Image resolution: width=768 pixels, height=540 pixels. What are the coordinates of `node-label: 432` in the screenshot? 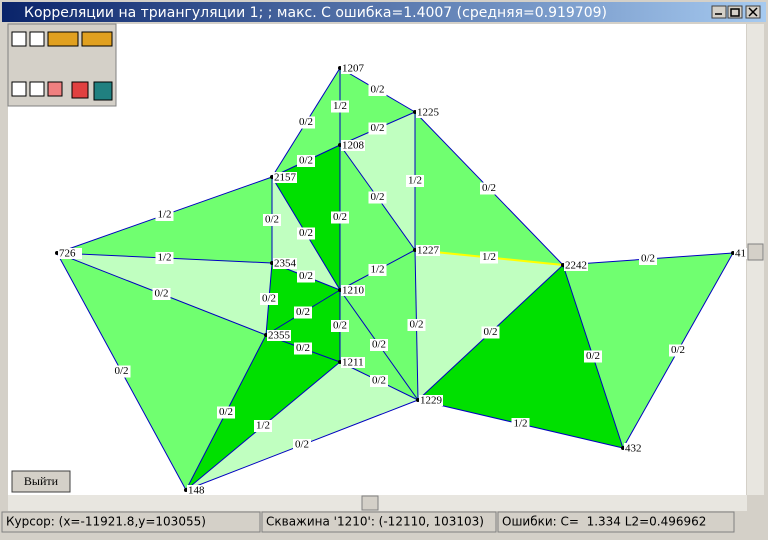 It's located at (633, 449).